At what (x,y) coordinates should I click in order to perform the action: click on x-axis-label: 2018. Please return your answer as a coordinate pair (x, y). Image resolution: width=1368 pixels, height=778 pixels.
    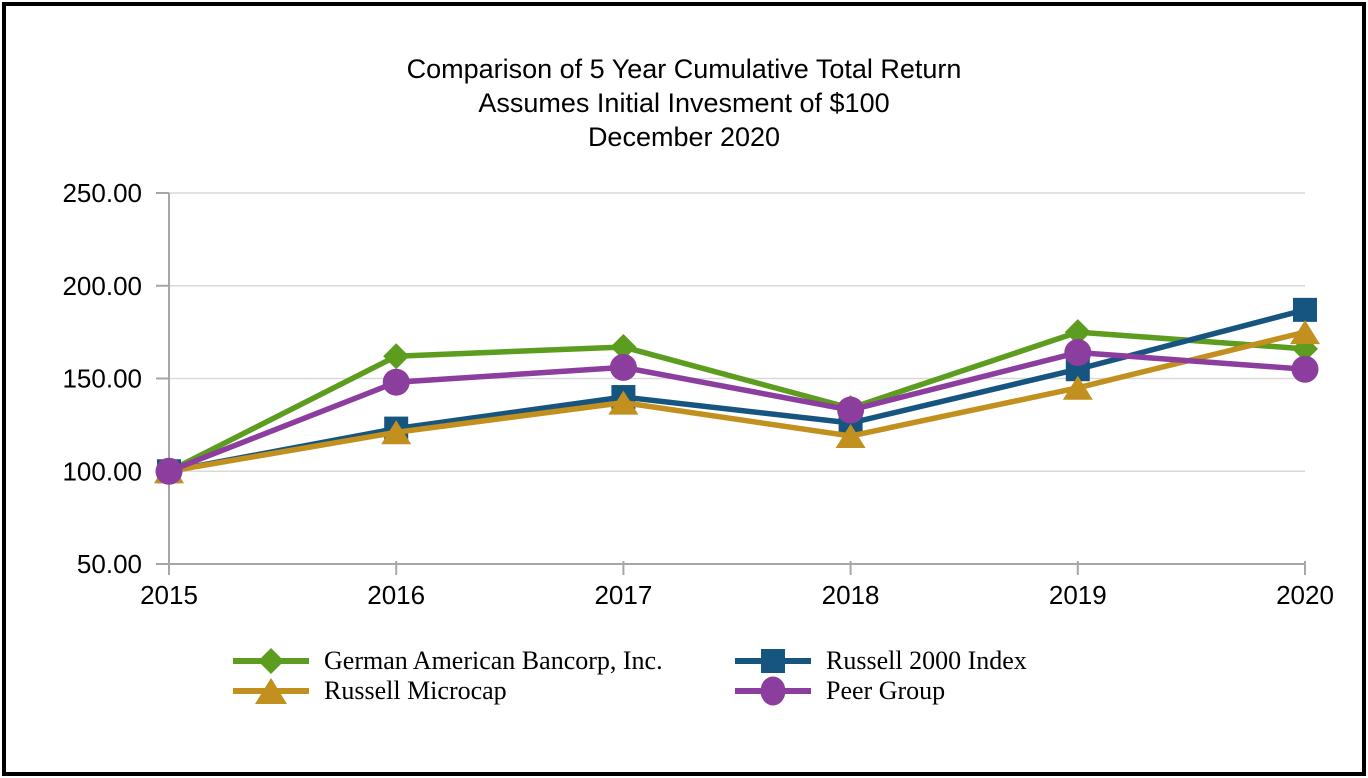
    Looking at the image, I should click on (851, 595).